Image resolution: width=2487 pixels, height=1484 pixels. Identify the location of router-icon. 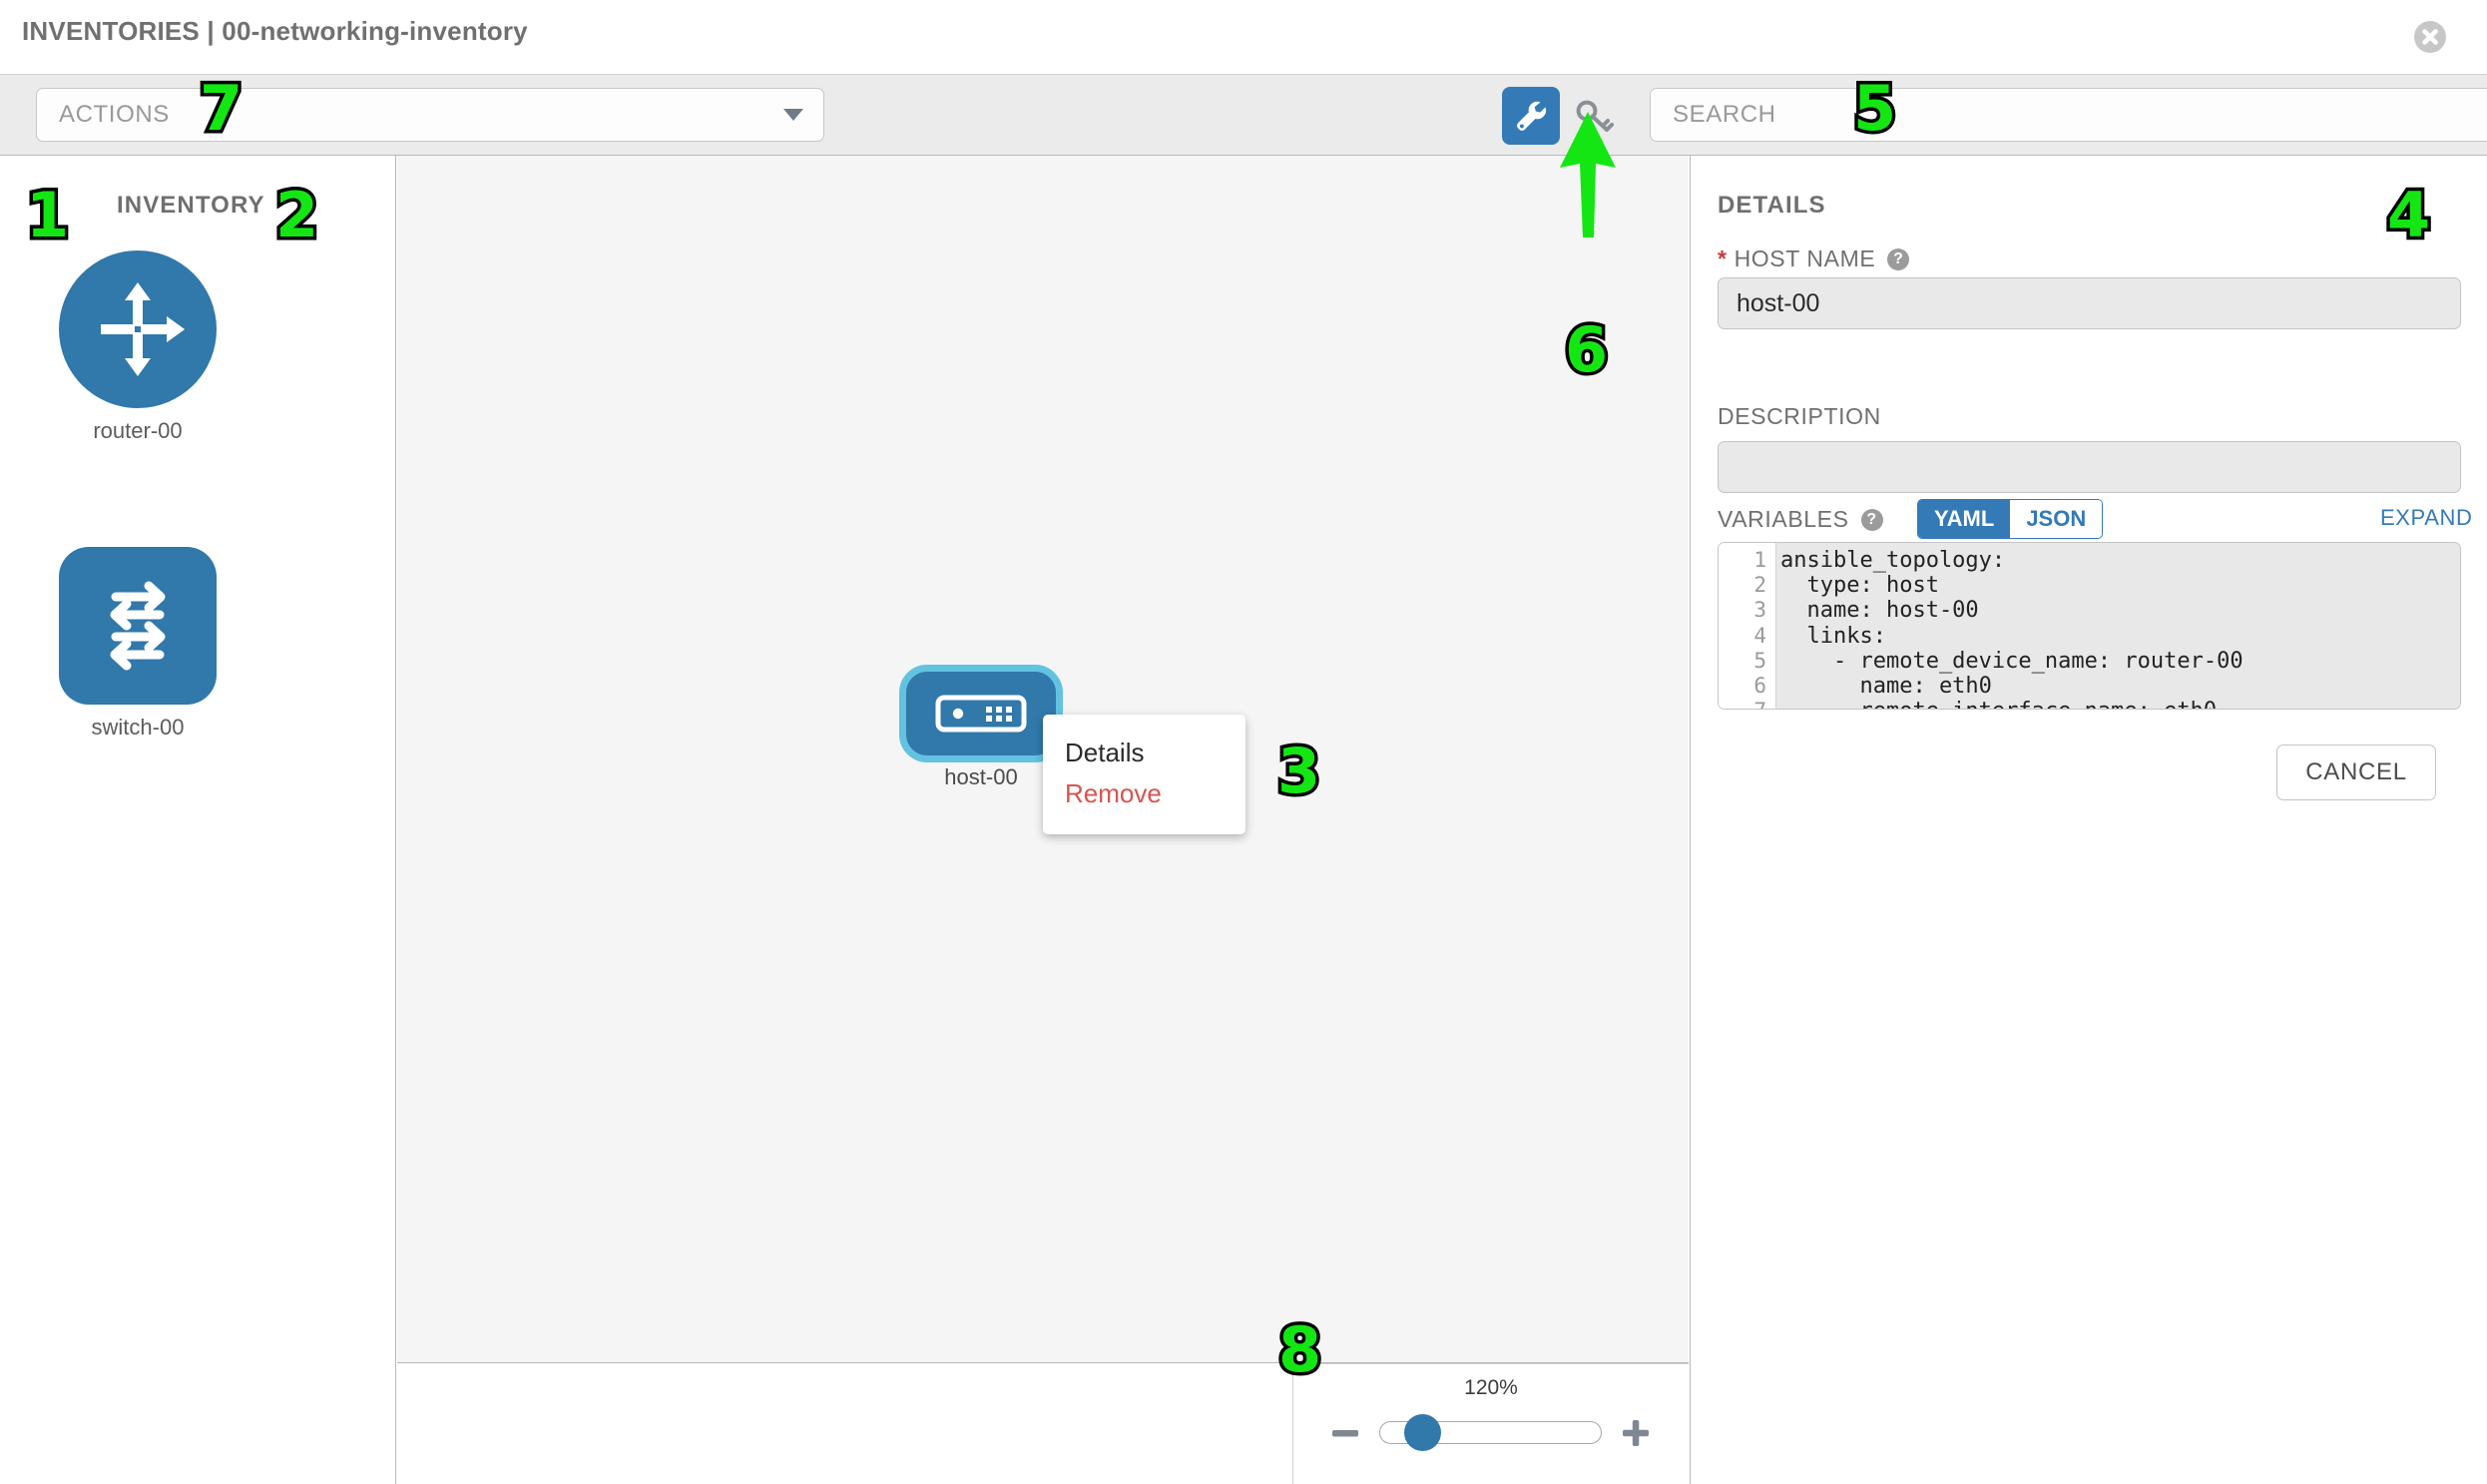
(138, 329).